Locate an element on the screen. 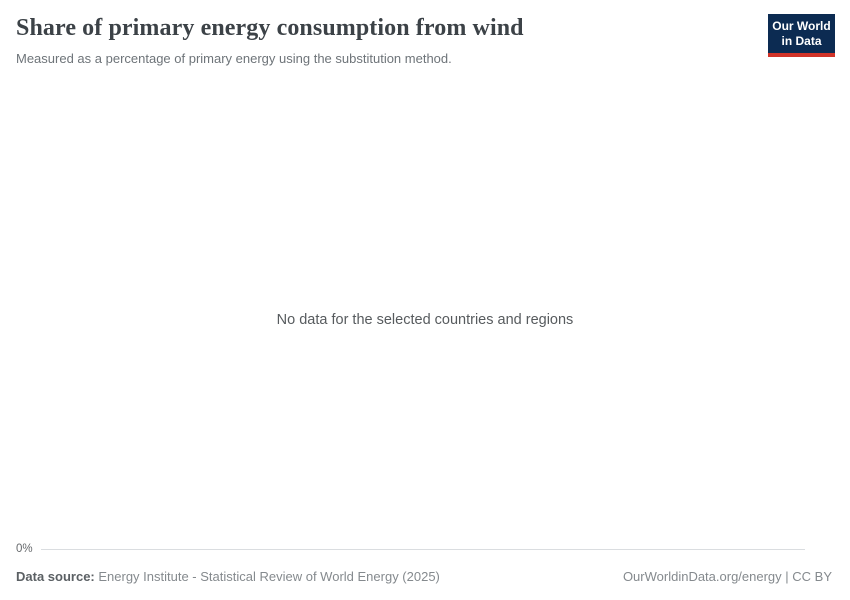  axis-baseline-line is located at coordinates (422, 549).